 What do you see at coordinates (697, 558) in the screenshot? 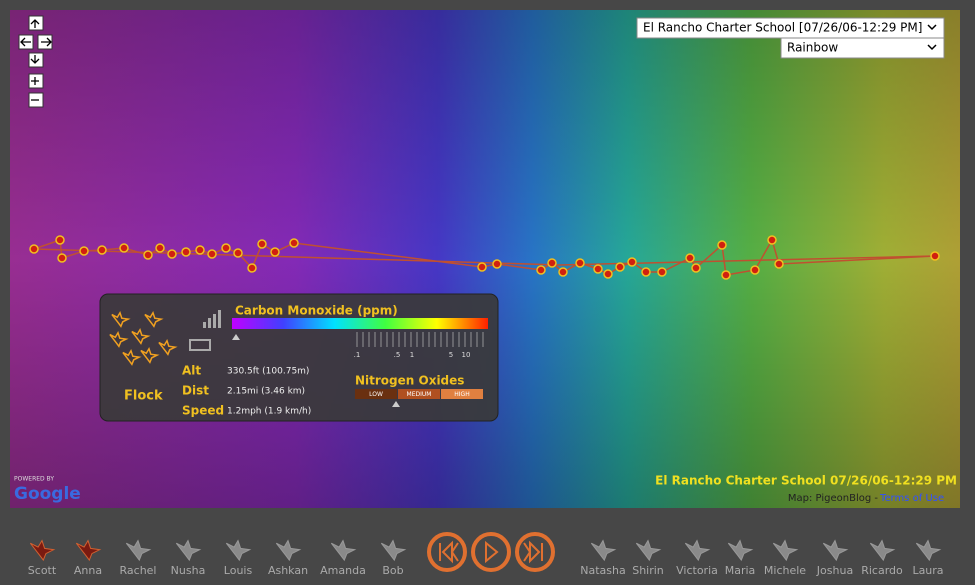
I see `bird-toggle: Victoria` at bounding box center [697, 558].